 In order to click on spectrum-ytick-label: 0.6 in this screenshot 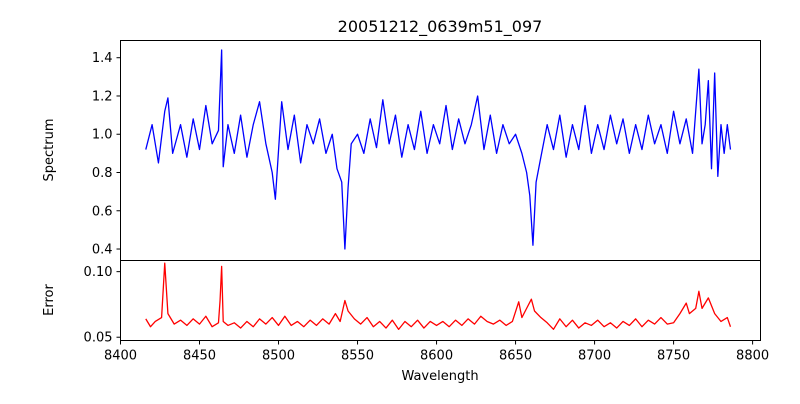, I will do `click(102, 211)`.